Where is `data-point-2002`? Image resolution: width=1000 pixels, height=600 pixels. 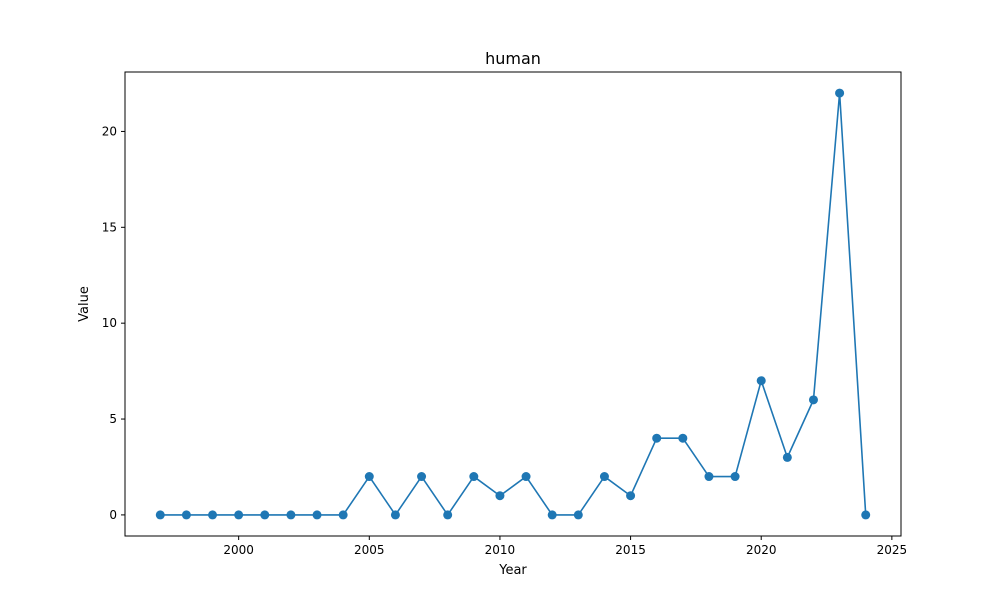
data-point-2002 is located at coordinates (291, 515).